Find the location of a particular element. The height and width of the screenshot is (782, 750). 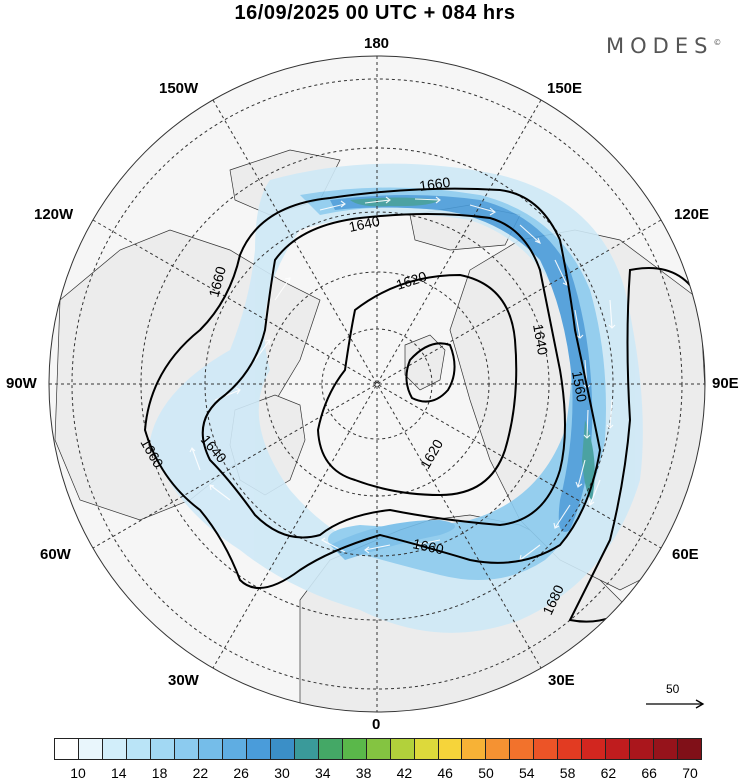

arrow-right-icon is located at coordinates (675, 704).